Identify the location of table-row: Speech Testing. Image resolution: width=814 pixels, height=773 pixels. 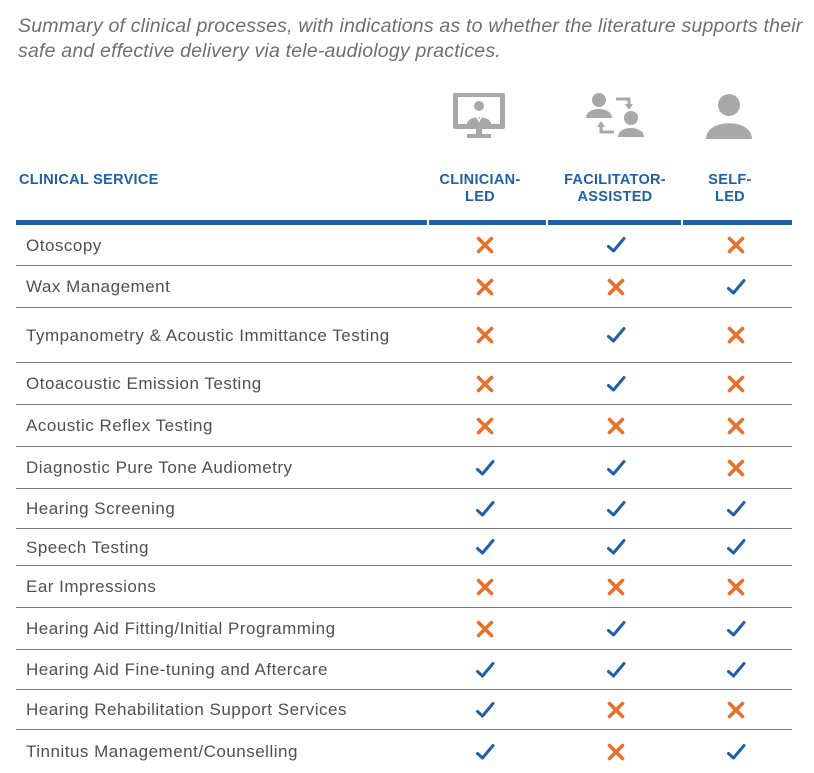
(404, 547).